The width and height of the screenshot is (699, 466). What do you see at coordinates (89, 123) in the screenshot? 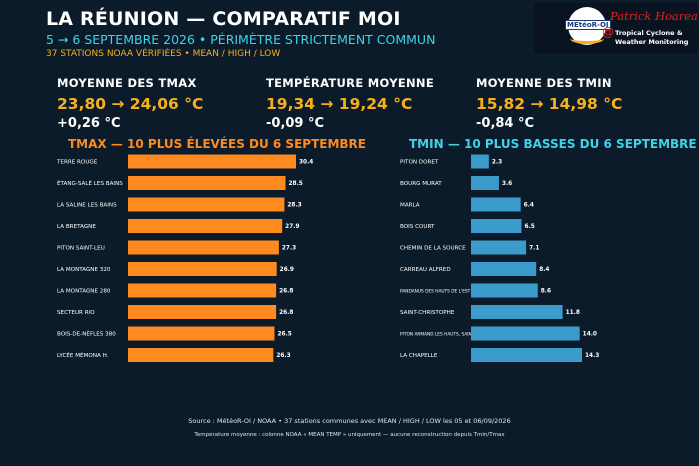
I see `stat-tmax-delta: +0,26 °C` at bounding box center [89, 123].